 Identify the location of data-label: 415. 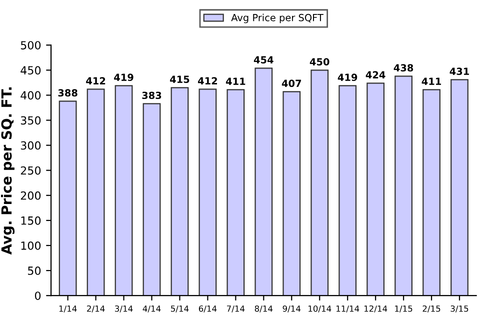
(180, 80).